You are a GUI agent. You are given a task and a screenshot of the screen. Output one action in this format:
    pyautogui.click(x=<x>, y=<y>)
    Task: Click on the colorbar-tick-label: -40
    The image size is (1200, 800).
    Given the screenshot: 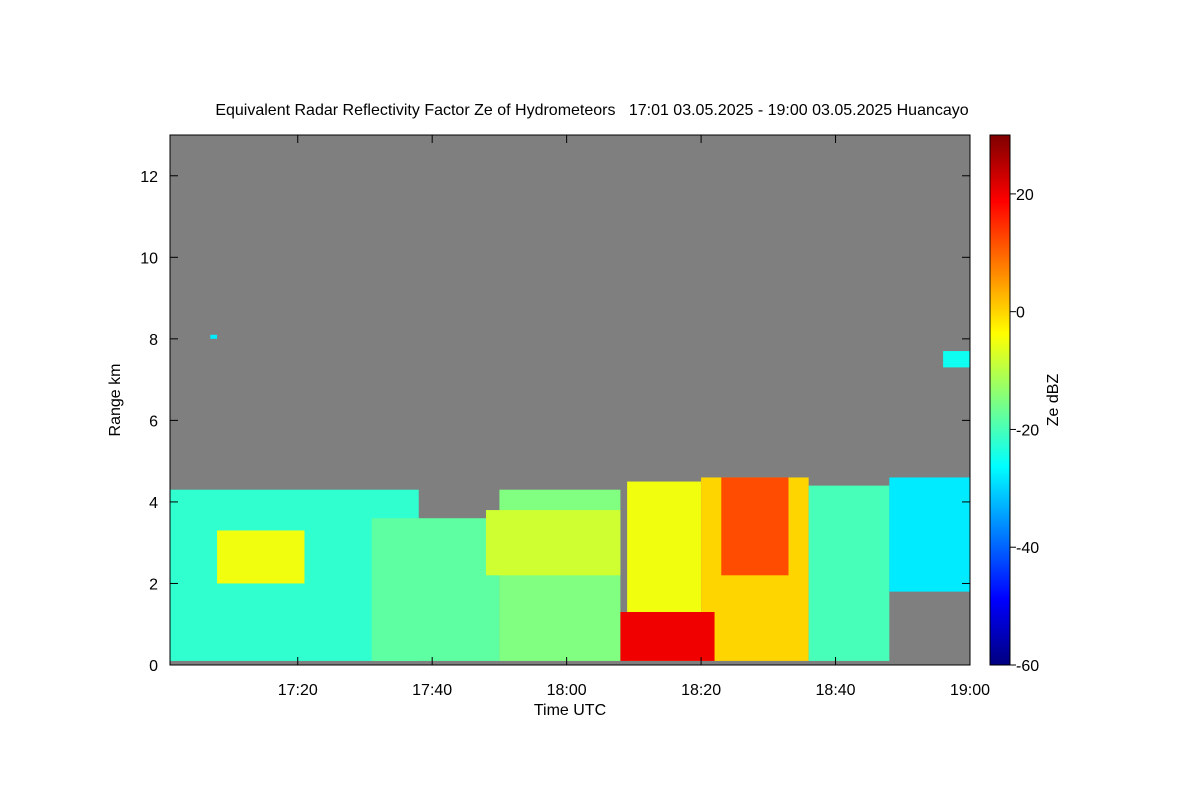 What is the action you would take?
    pyautogui.click(x=1027, y=548)
    